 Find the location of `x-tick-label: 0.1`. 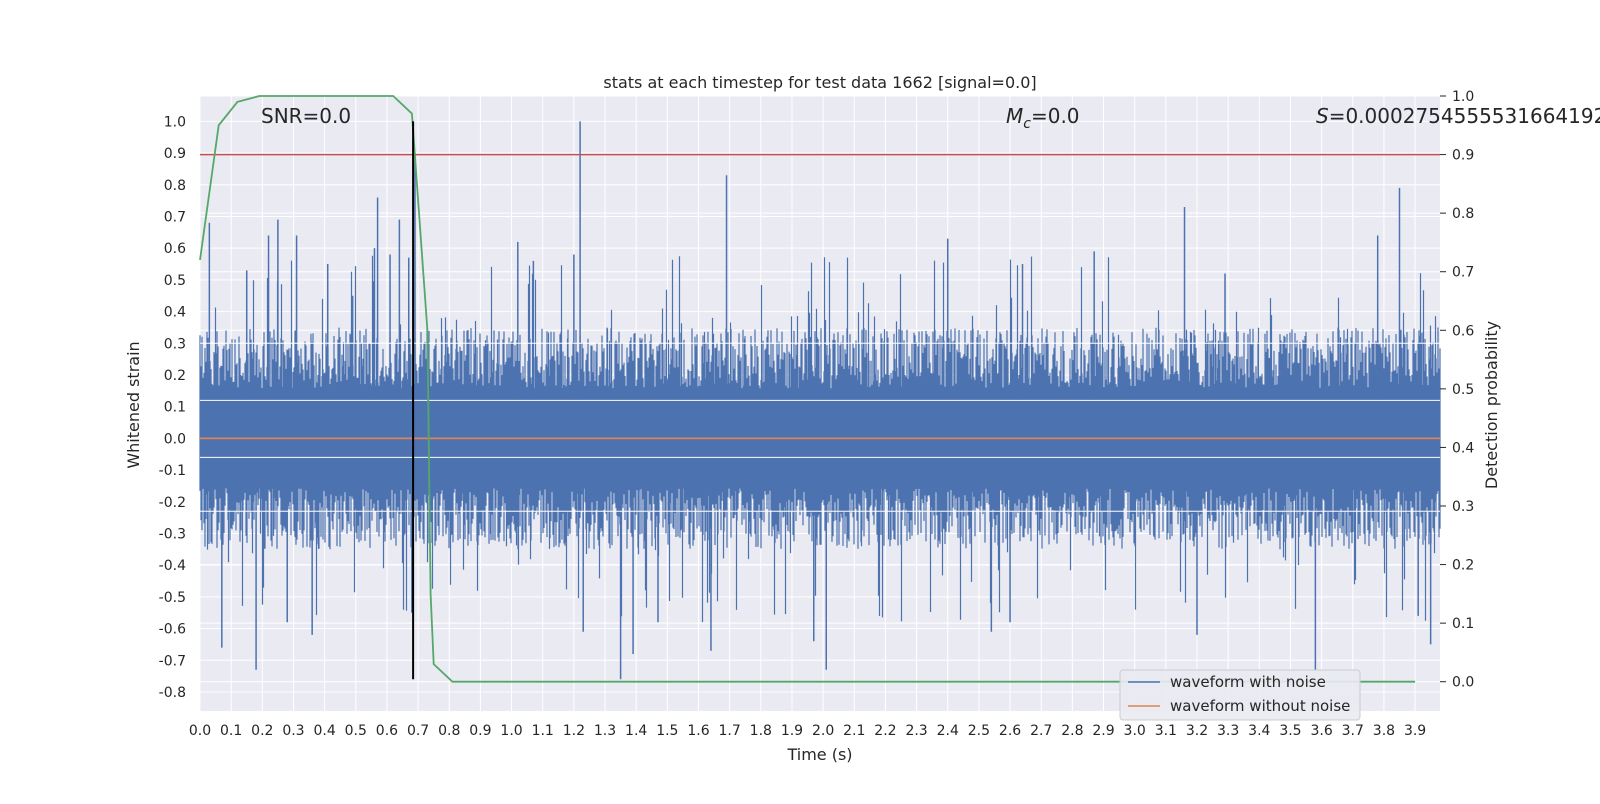

x-tick-label: 0.1 is located at coordinates (231, 731).